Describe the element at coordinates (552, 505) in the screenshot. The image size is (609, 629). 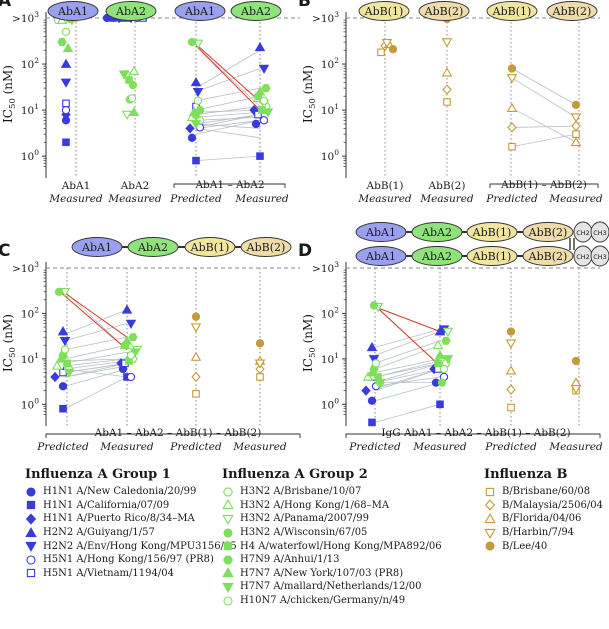
I see `legend-item-label: B/Malaysia/2506/04` at that location.